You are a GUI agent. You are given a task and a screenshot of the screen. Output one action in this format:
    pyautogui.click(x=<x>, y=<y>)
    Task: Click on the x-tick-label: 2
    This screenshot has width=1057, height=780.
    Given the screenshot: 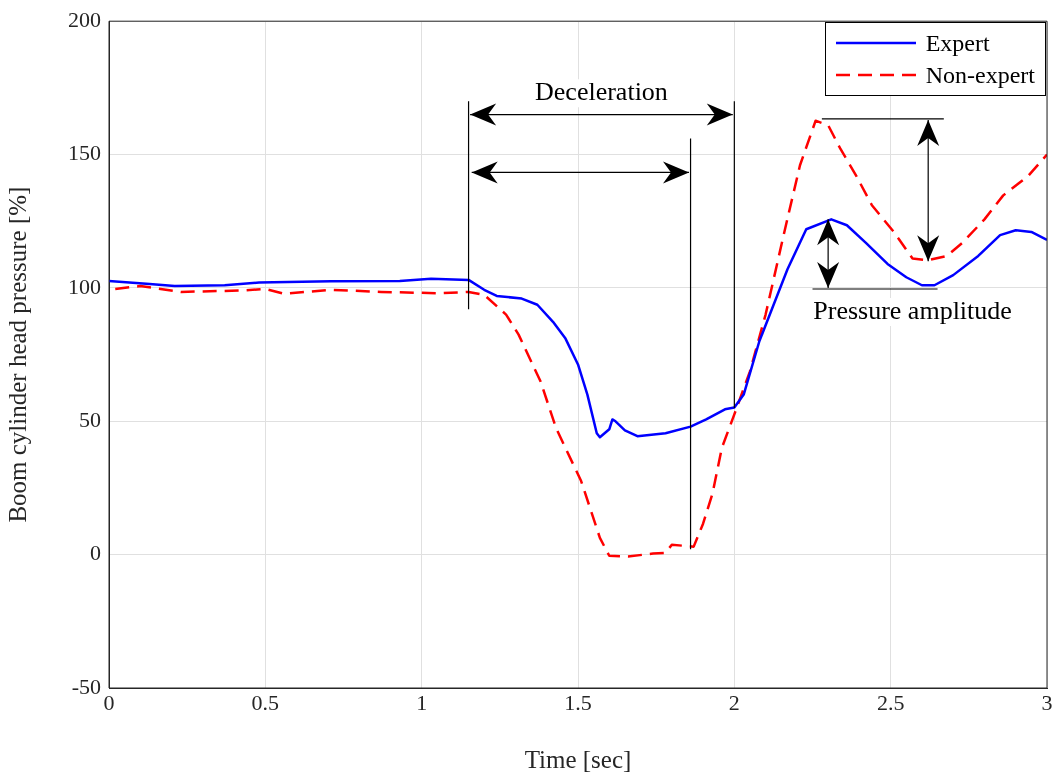 What is the action you would take?
    pyautogui.click(x=734, y=702)
    